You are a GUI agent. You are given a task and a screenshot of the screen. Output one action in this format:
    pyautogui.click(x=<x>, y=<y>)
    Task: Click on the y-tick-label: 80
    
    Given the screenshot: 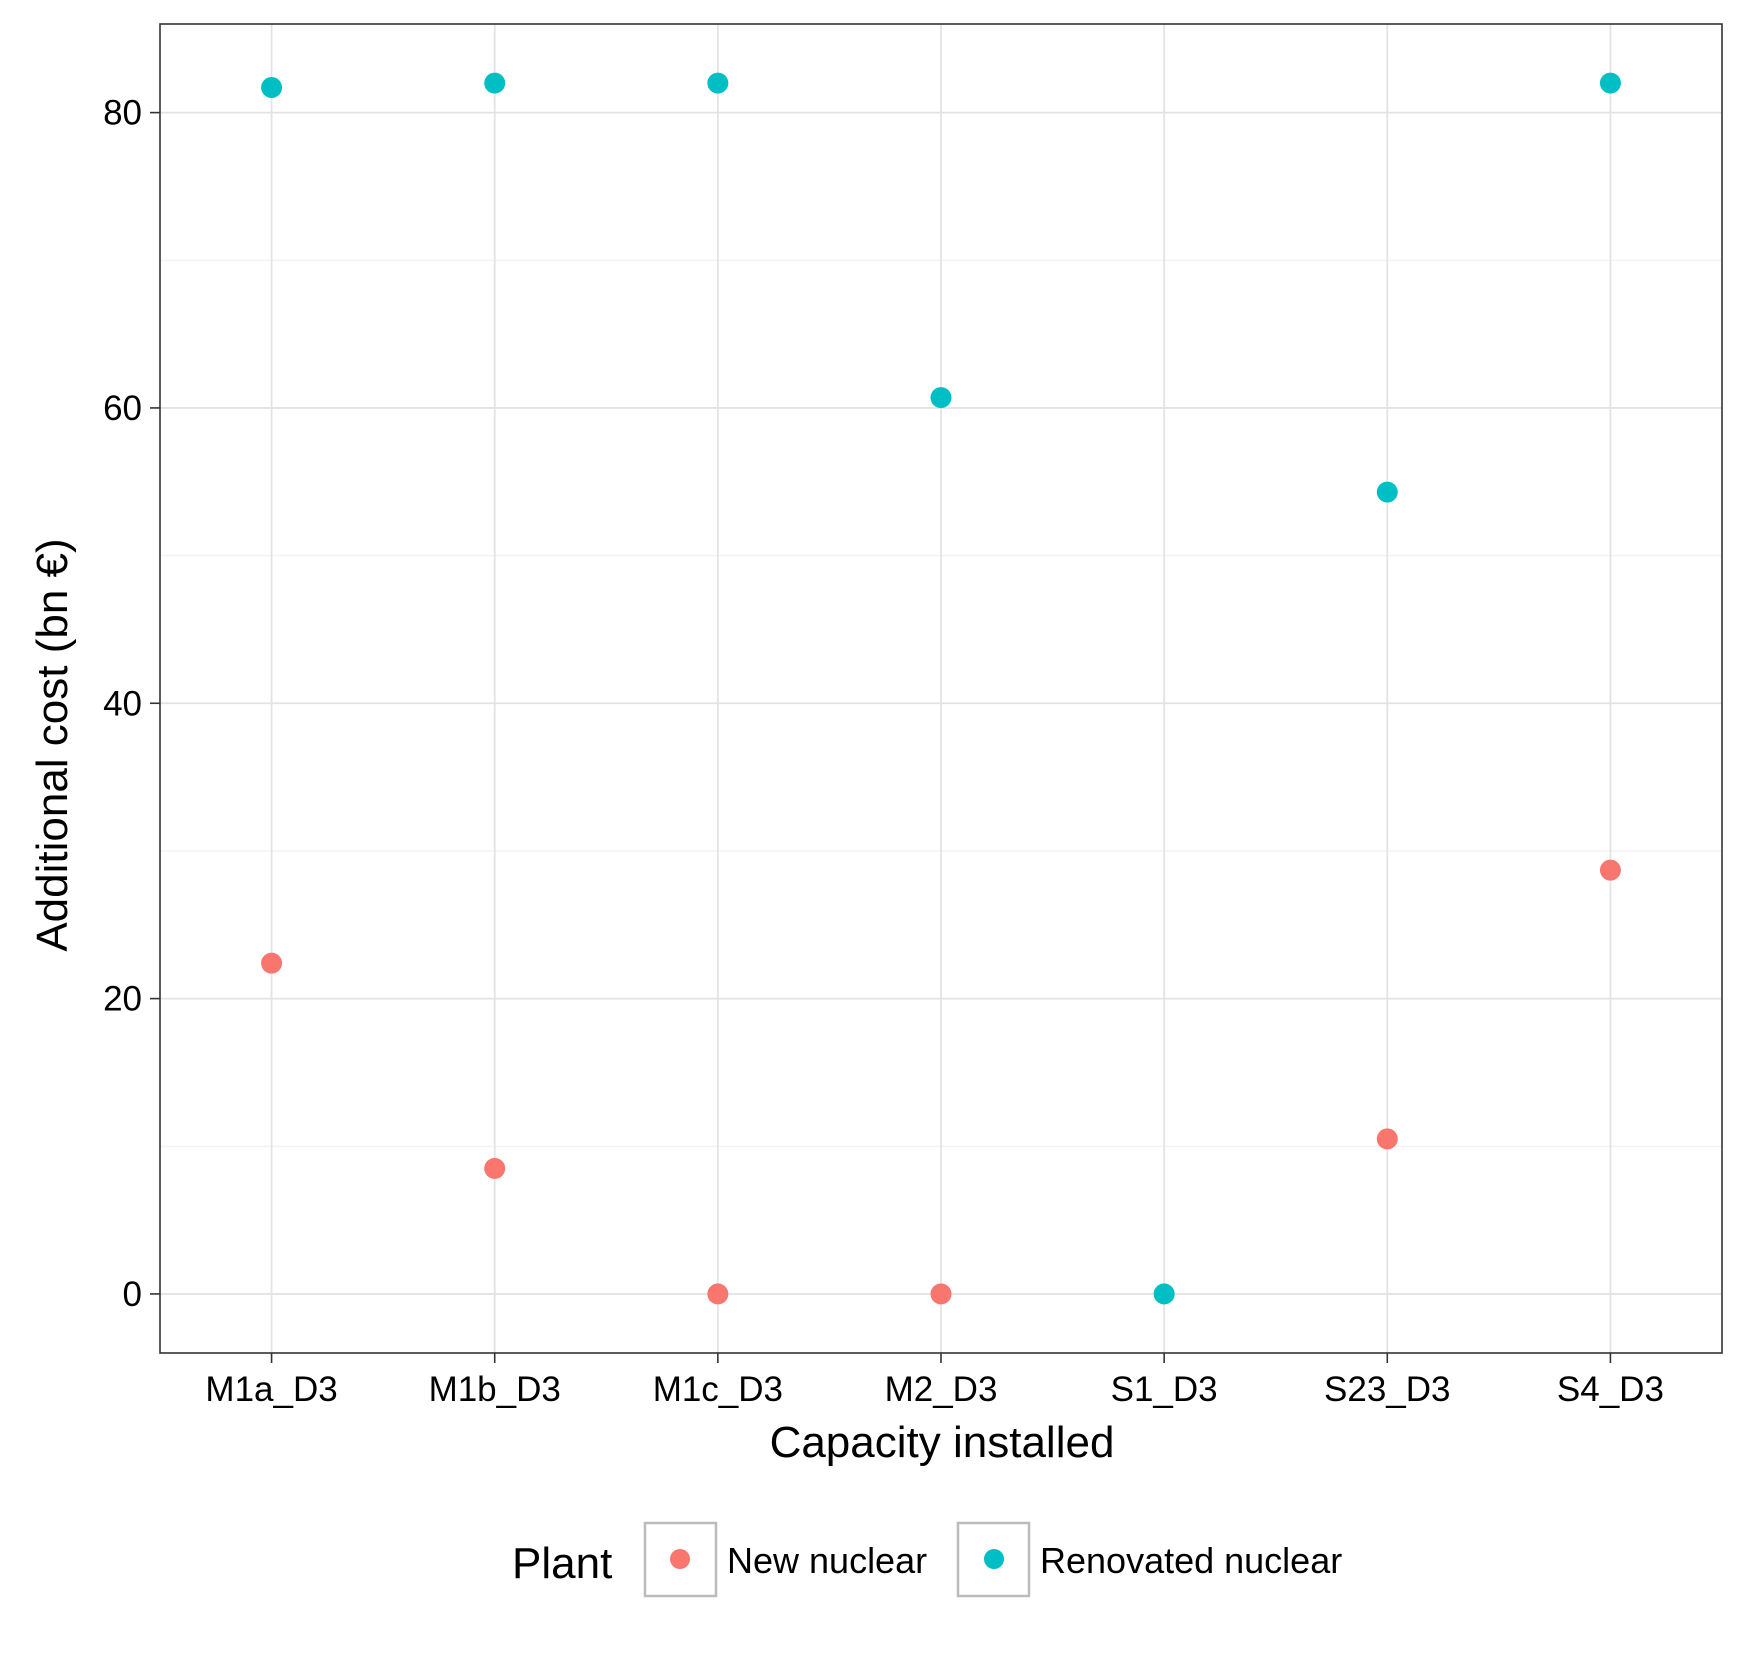 What is the action you would take?
    pyautogui.click(x=122, y=113)
    